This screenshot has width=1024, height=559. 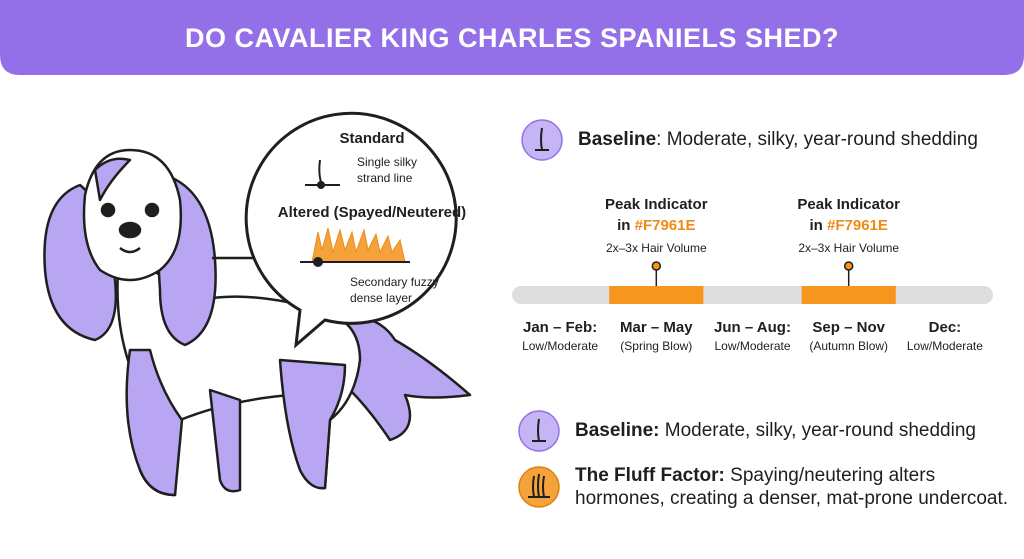 I want to click on note-label: Baseline, so click(x=617, y=139).